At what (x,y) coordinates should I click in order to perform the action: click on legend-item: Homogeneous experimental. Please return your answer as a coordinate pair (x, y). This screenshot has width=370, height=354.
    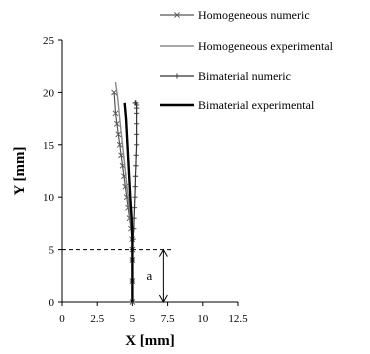
    Looking at the image, I should click on (247, 46).